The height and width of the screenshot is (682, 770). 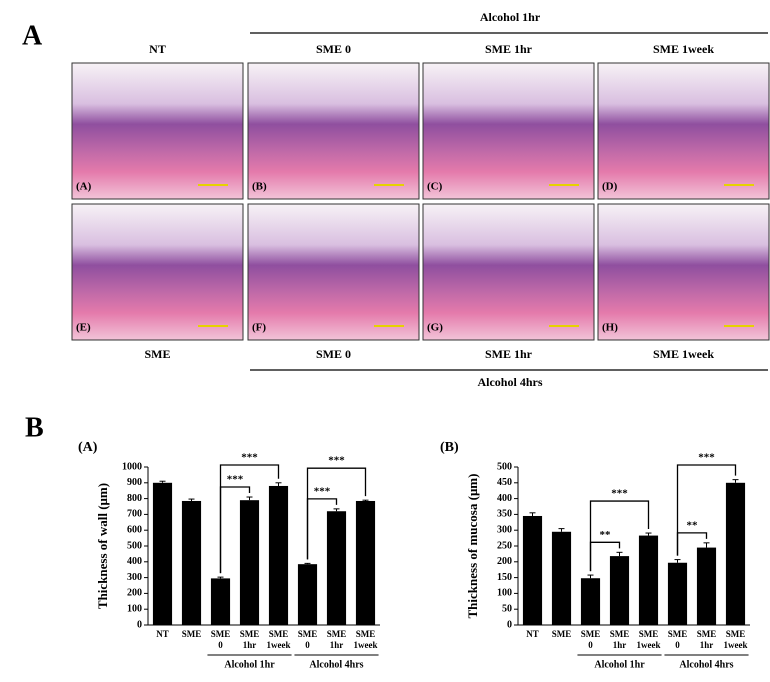 What do you see at coordinates (134, 514) in the screenshot?
I see `y-tick-label: 700` at bounding box center [134, 514].